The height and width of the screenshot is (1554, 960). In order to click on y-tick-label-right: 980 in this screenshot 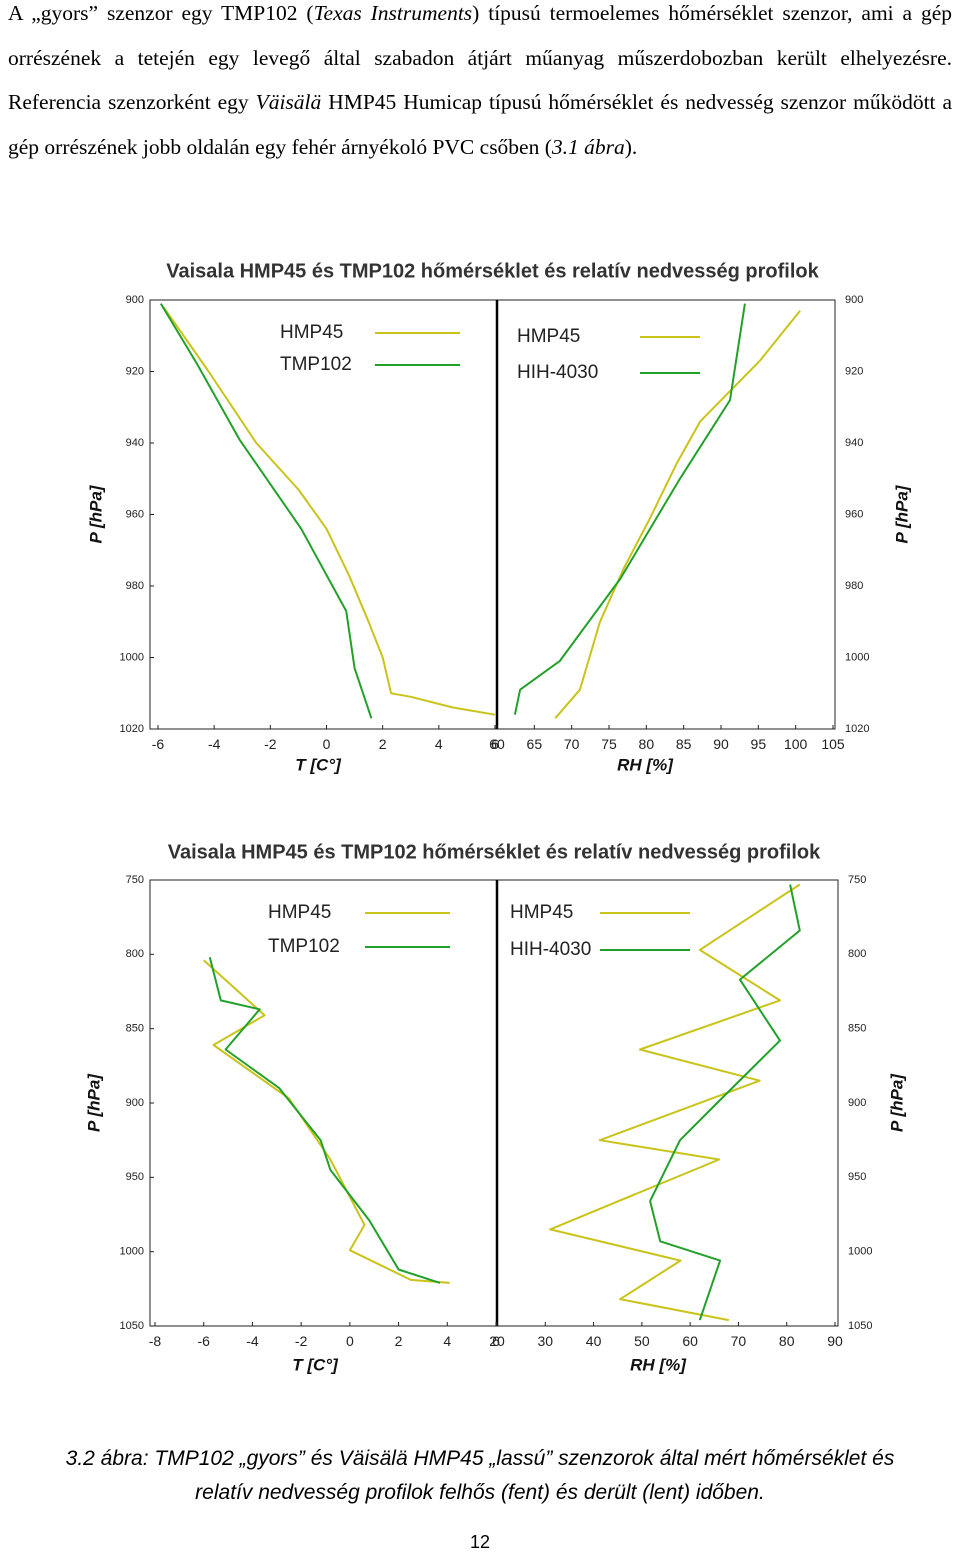, I will do `click(854, 586)`.